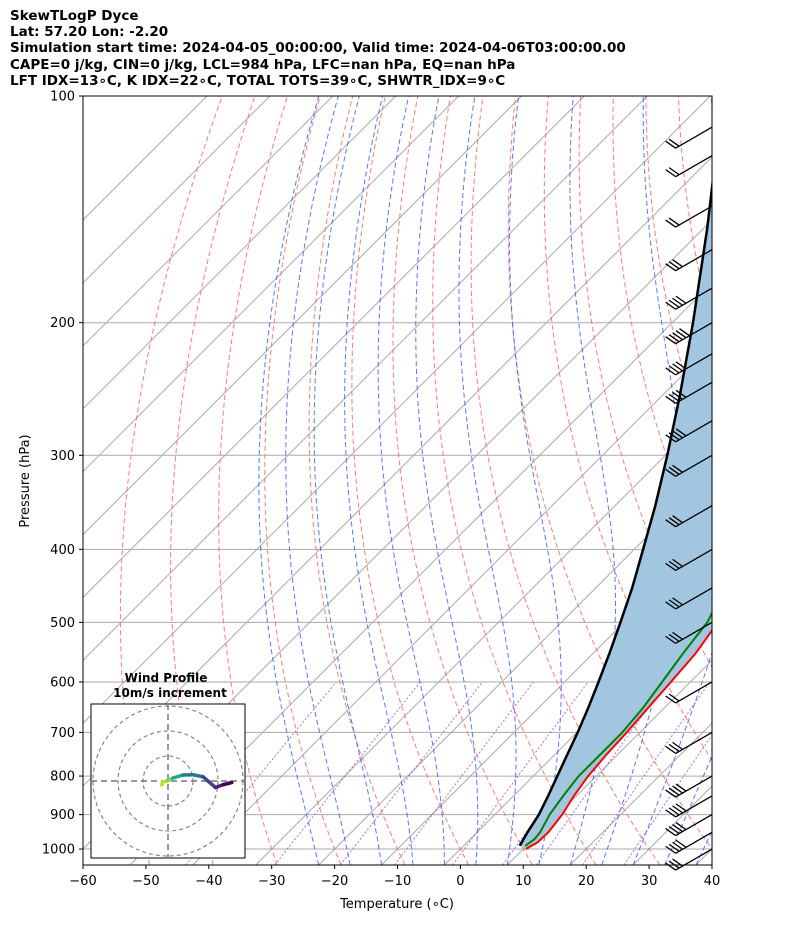  What do you see at coordinates (166, 678) in the screenshot?
I see `hodograph-title: Wind Profile` at bounding box center [166, 678].